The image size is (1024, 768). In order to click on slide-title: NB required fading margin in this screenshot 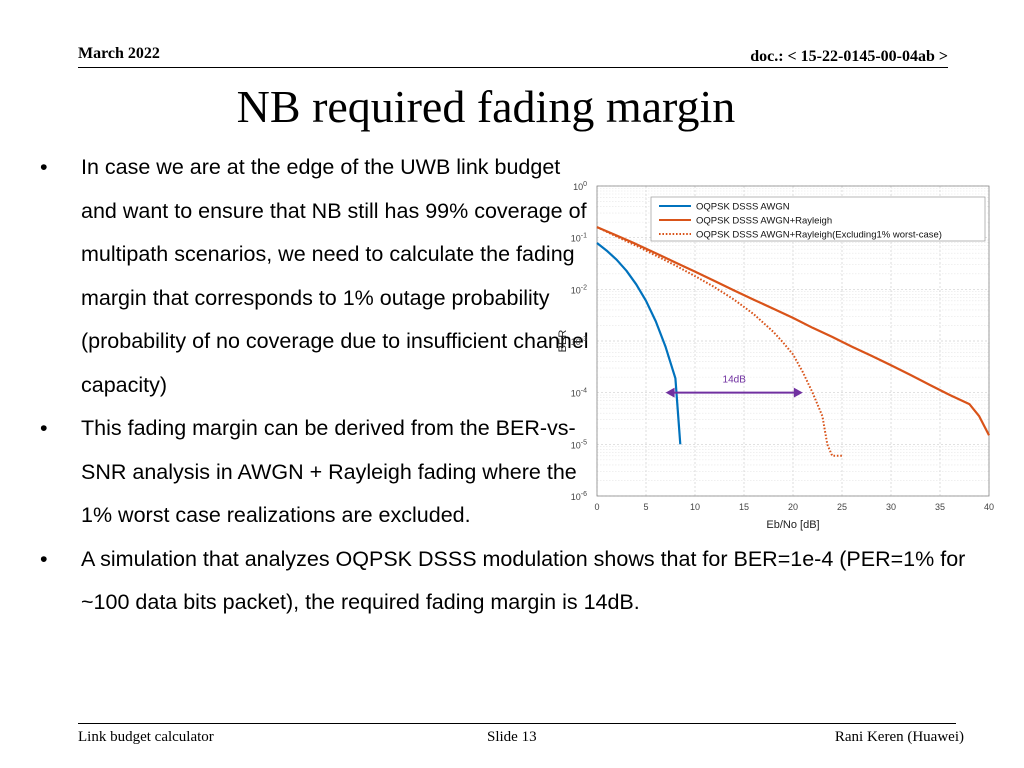, I will do `click(486, 106)`.